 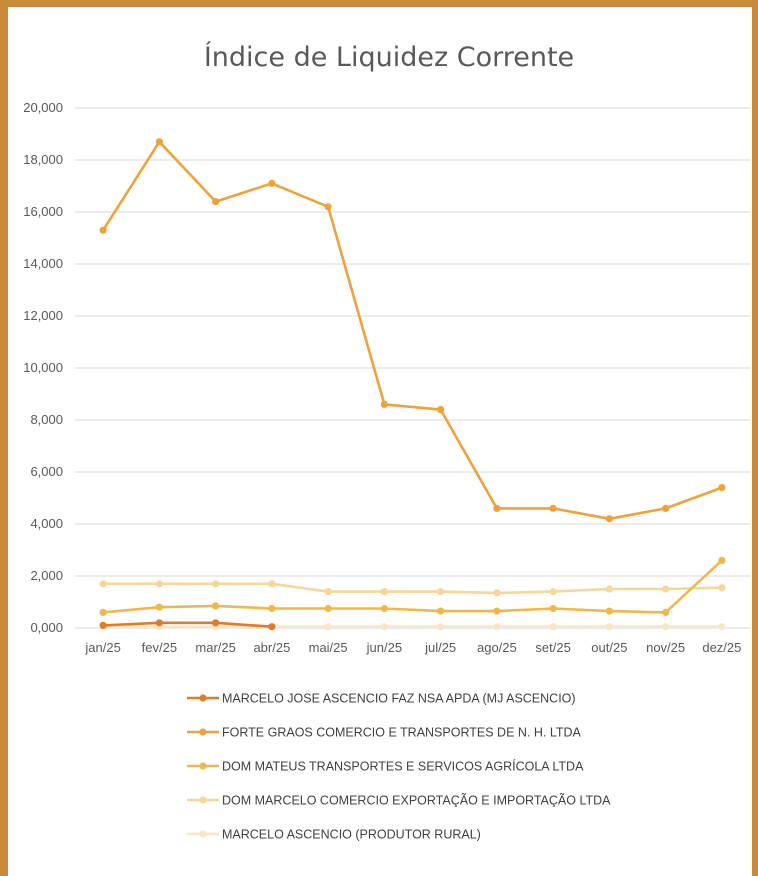 What do you see at coordinates (665, 647) in the screenshot?
I see `x-tick-label: nov/25` at bounding box center [665, 647].